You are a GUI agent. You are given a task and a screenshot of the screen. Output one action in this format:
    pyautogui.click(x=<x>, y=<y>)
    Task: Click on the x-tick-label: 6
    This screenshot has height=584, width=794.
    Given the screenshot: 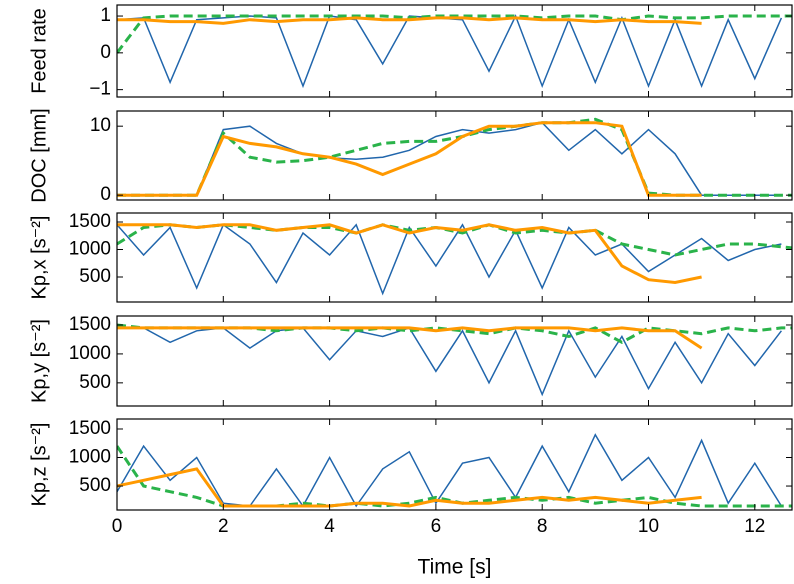 What is the action you would take?
    pyautogui.click(x=436, y=526)
    